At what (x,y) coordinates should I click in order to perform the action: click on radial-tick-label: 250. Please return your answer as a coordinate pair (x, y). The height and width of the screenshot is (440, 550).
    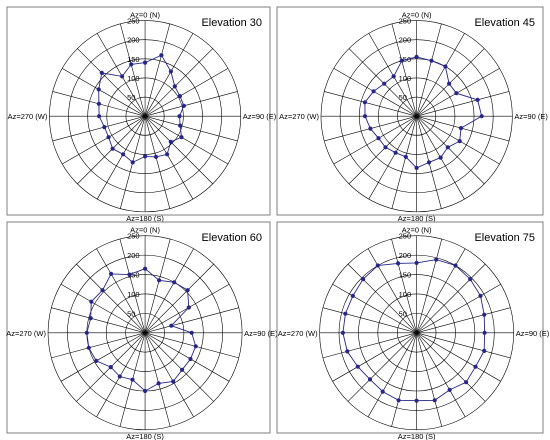
    Looking at the image, I should click on (405, 236).